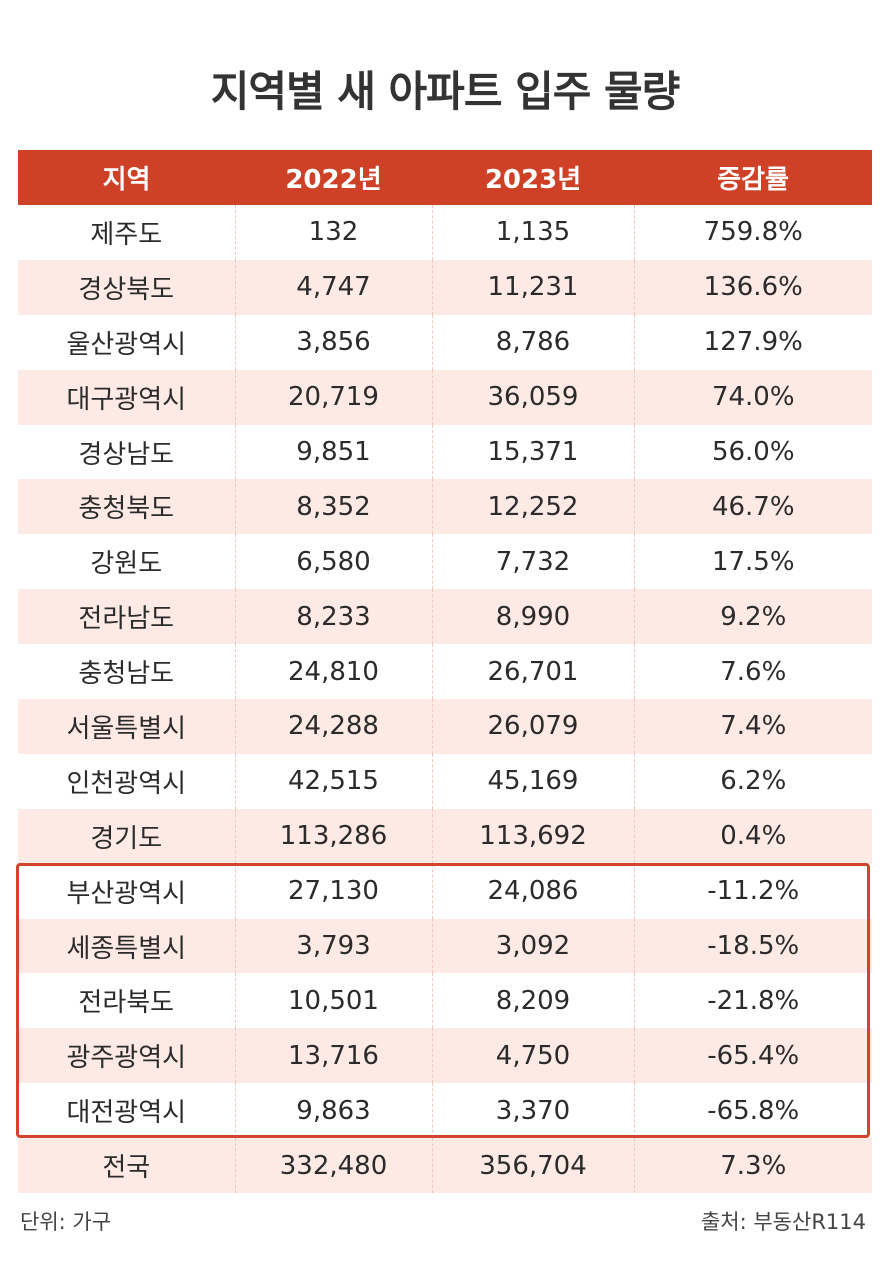 The image size is (890, 1287). I want to click on value-2022-cell: 113,286, so click(334, 836).